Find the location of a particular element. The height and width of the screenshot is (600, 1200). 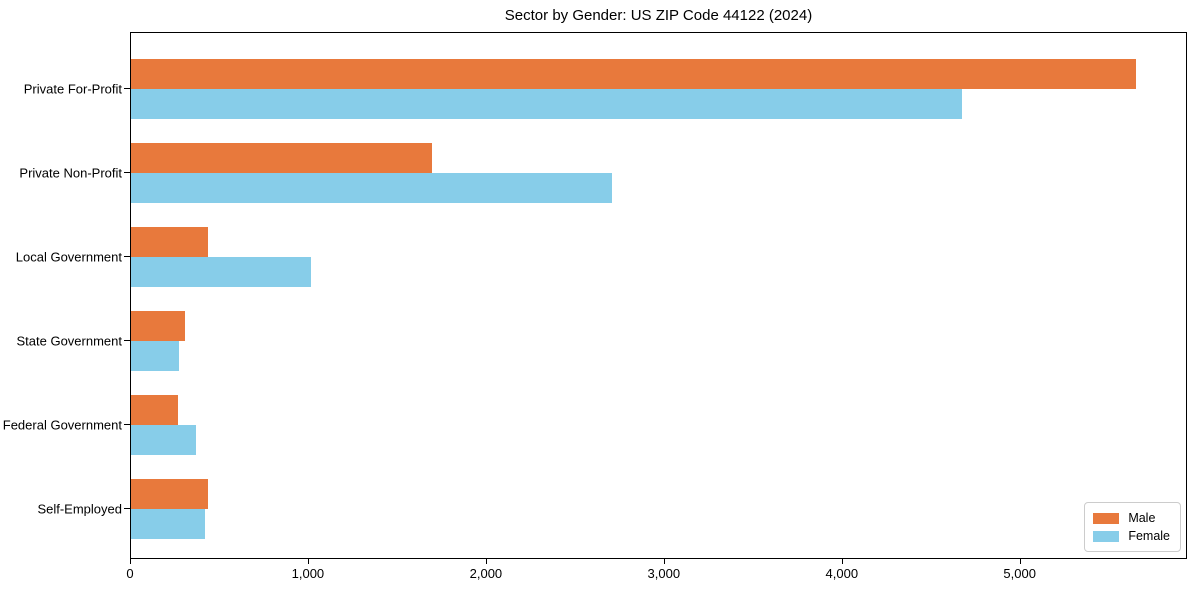

legend-label-male: Male is located at coordinates (1142, 518).